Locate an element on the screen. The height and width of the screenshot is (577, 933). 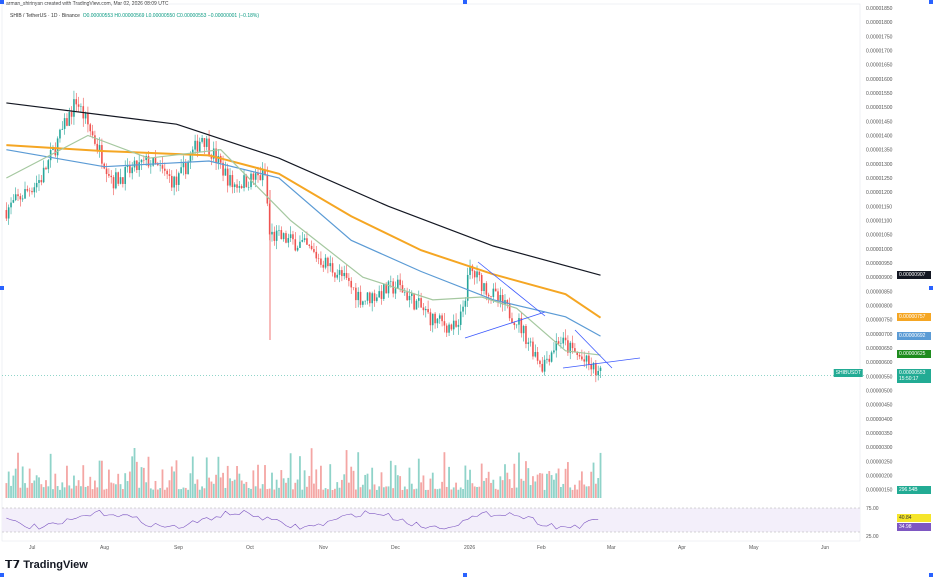
price-tick: 0.00000300 is located at coordinates (879, 448).